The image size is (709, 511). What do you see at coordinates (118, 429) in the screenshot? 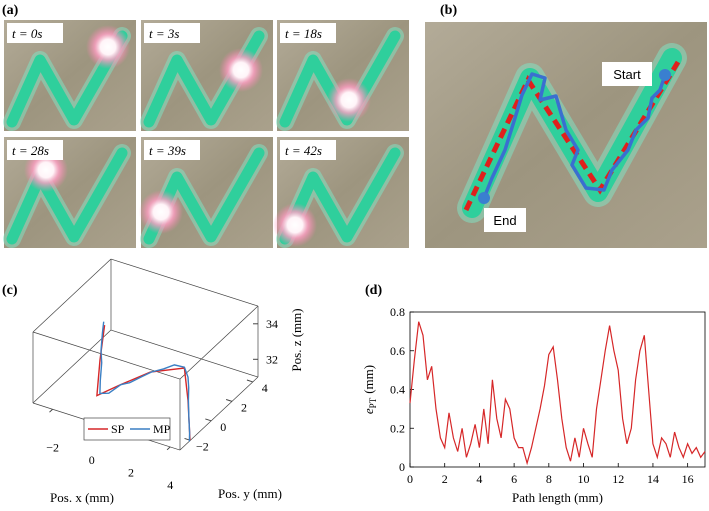
I see `legend-label: SP` at bounding box center [118, 429].